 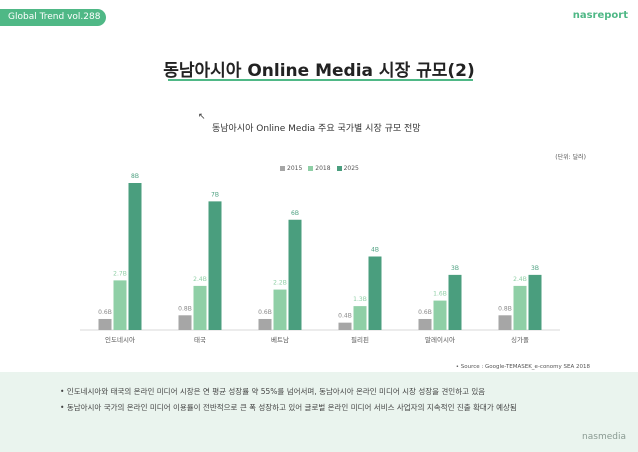 What do you see at coordinates (295, 168) in the screenshot?
I see `legend-label-2015: 2015` at bounding box center [295, 168].